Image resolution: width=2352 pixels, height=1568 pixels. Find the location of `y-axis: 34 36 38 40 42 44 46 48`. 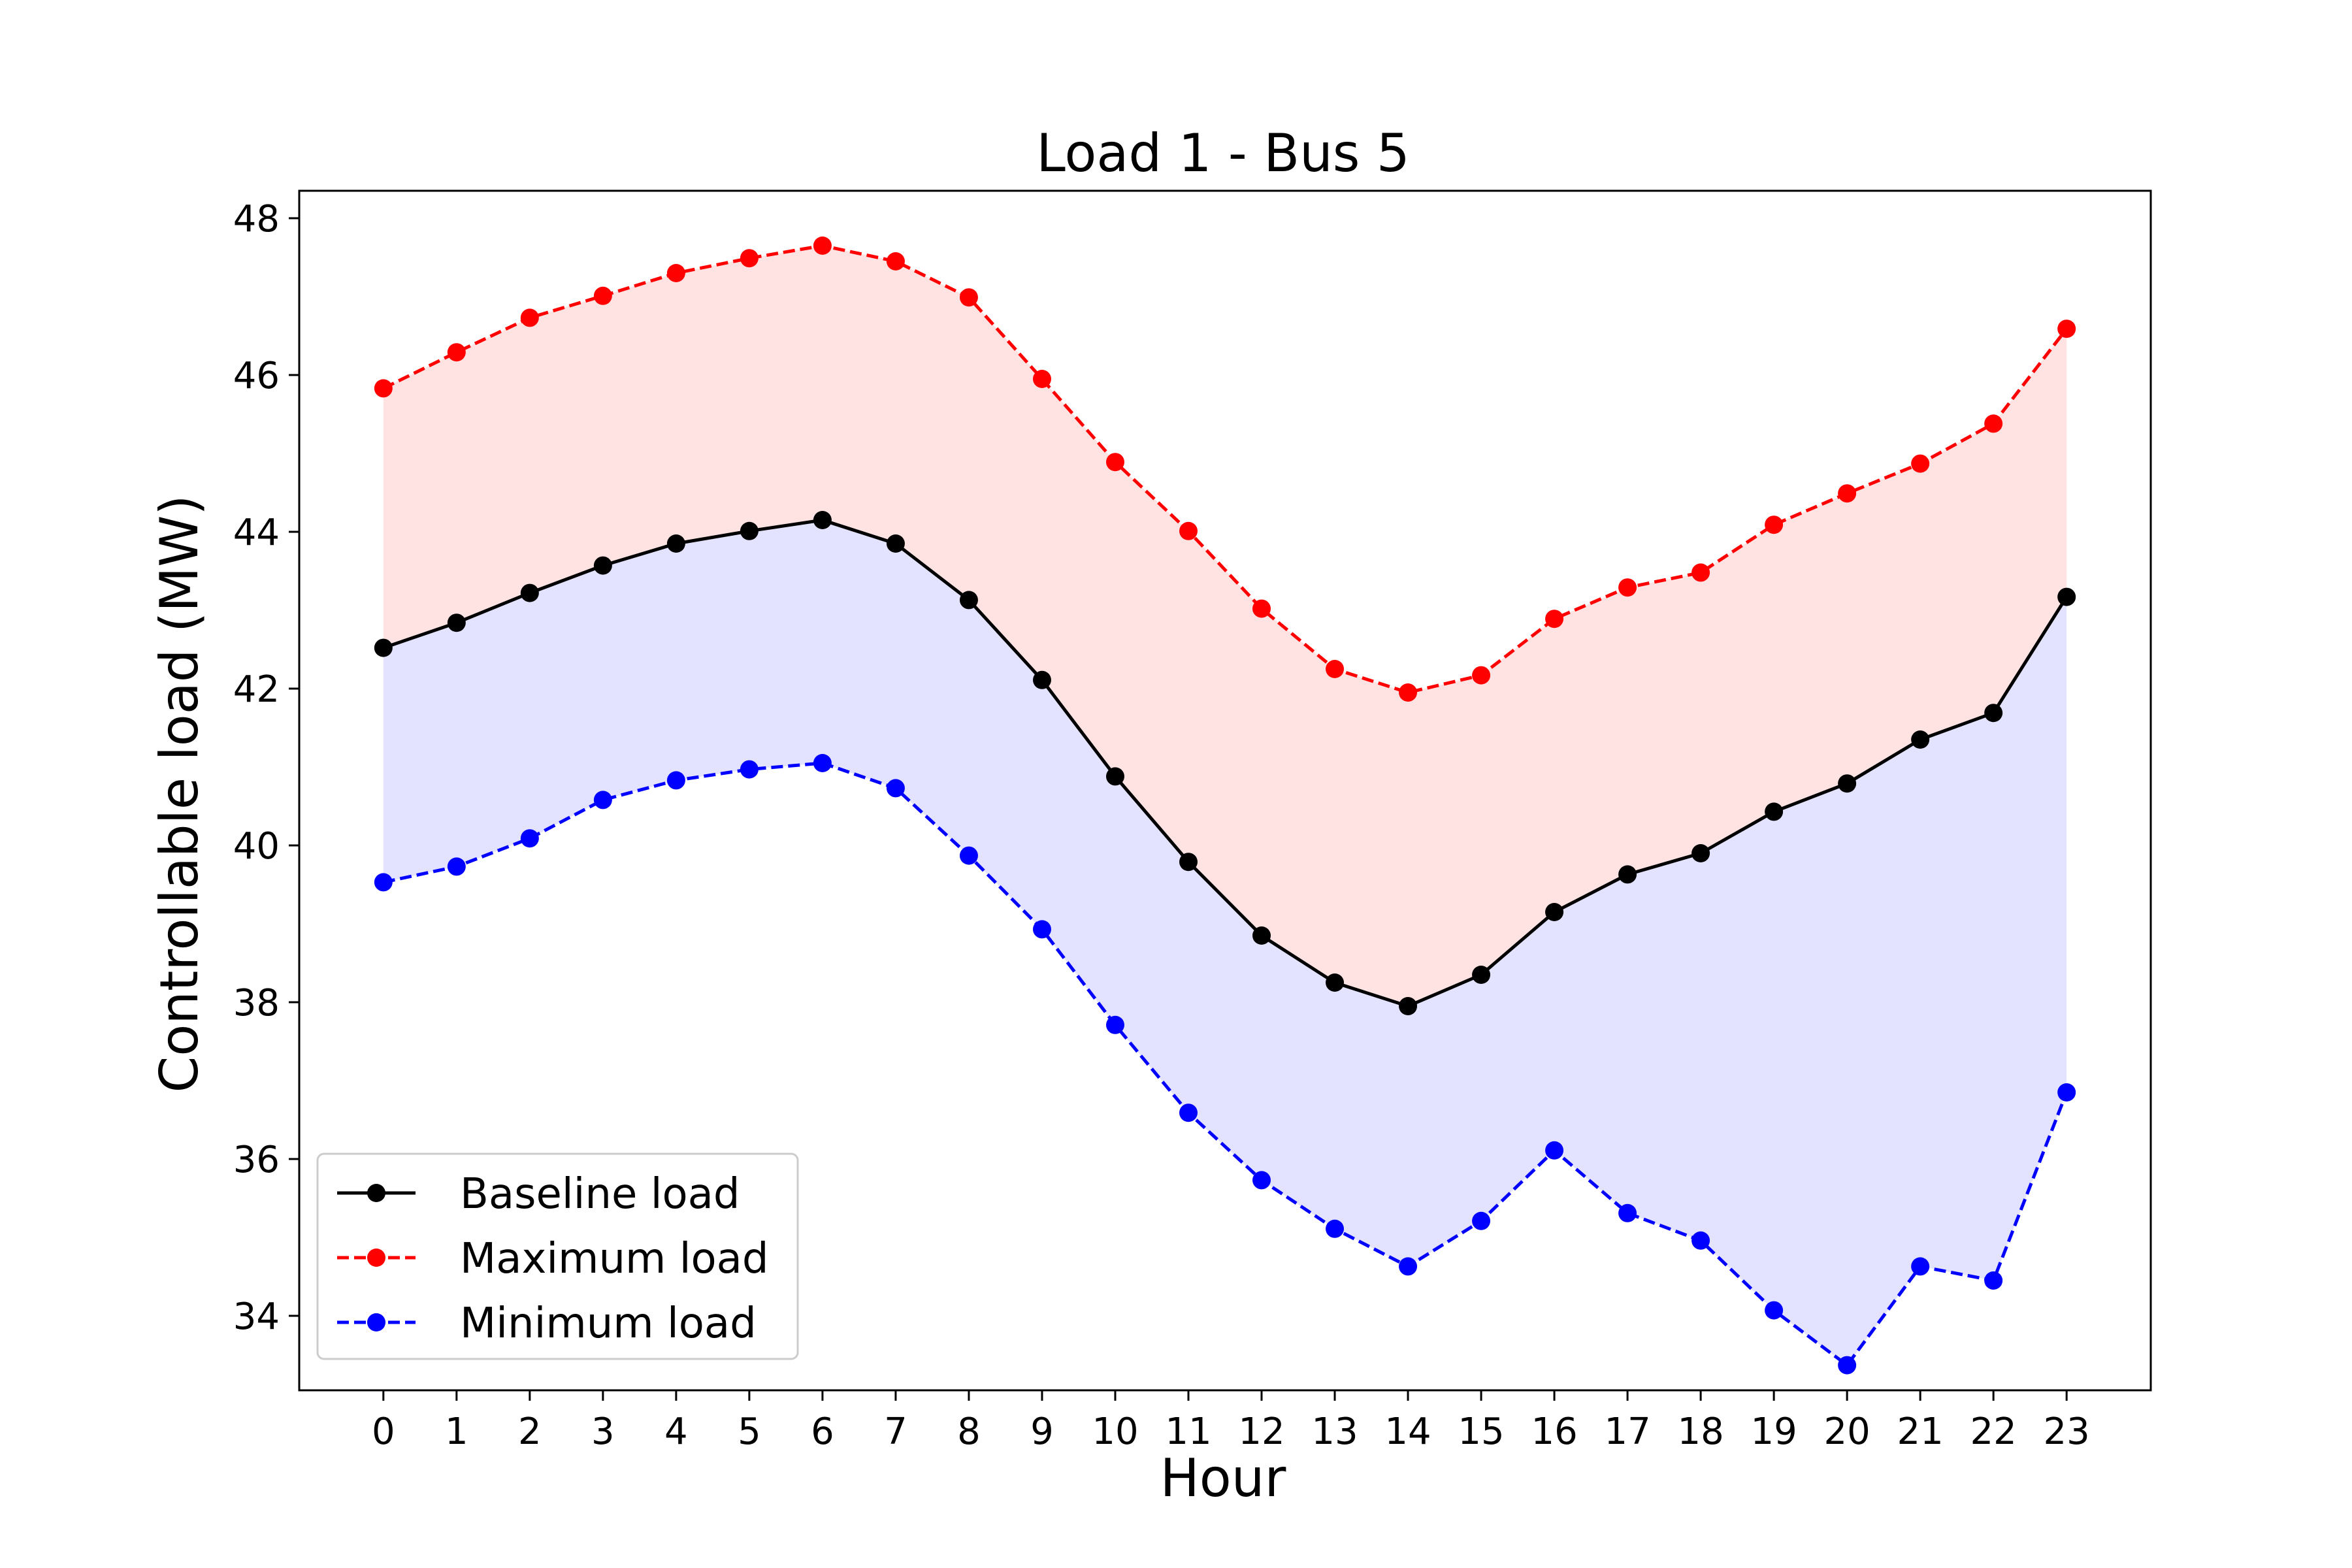

y-axis: 34 36 38 40 42 44 46 48 is located at coordinates (266, 768).